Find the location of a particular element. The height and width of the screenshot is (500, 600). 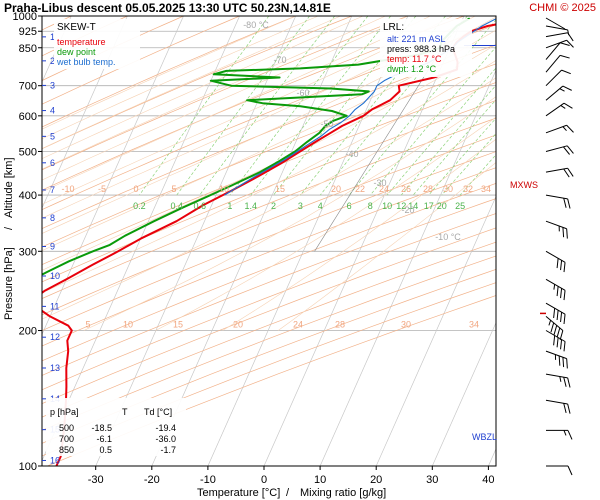

table-cell: -6.1 is located at coordinates (104, 439).